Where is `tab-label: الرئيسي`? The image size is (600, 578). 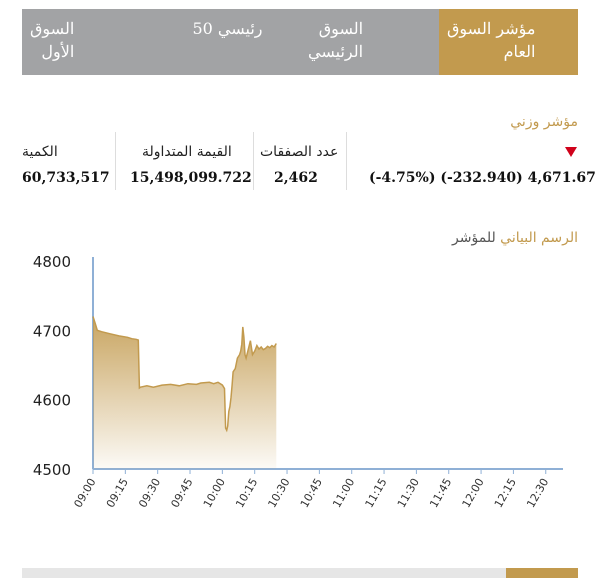 tab-label: الرئيسي is located at coordinates (336, 51).